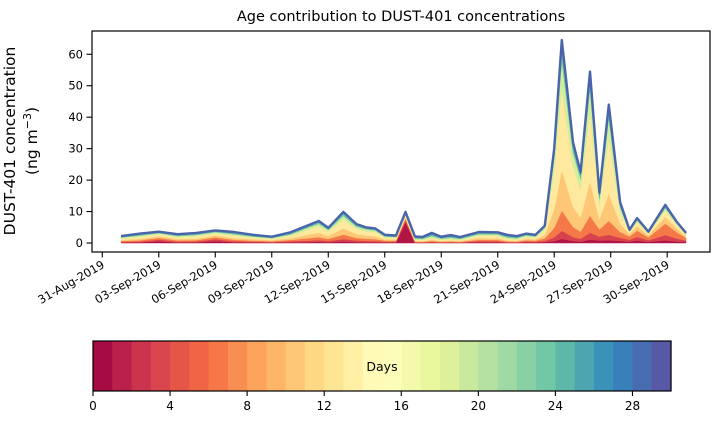 Image resolution: width=721 pixels, height=425 pixels. What do you see at coordinates (75, 180) in the screenshot?
I see `y-tick-label: 20` at bounding box center [75, 180].